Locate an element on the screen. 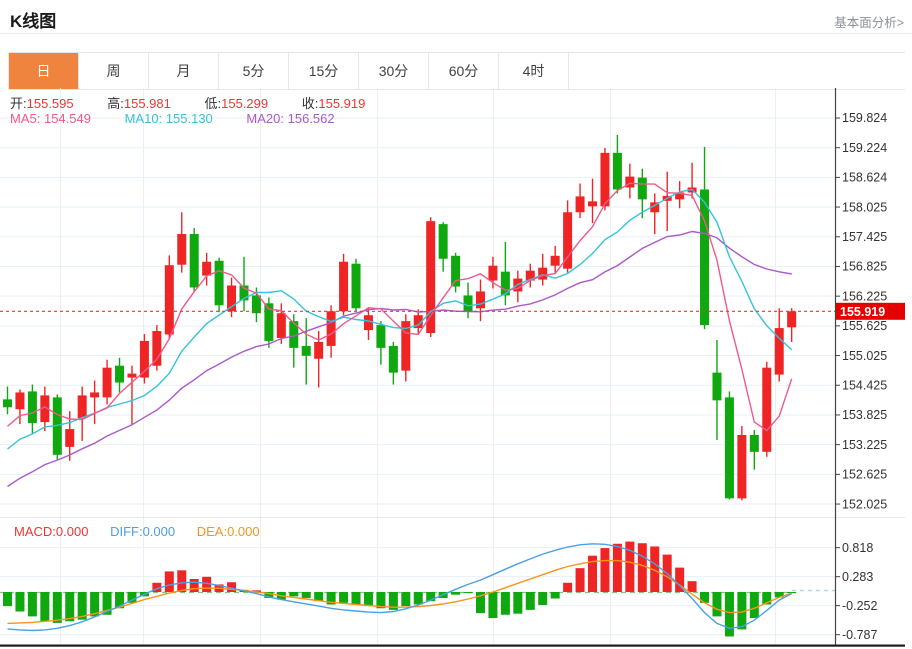 Image resolution: width=912 pixels, height=649 pixels. tab-30min: 30分 is located at coordinates (394, 71).